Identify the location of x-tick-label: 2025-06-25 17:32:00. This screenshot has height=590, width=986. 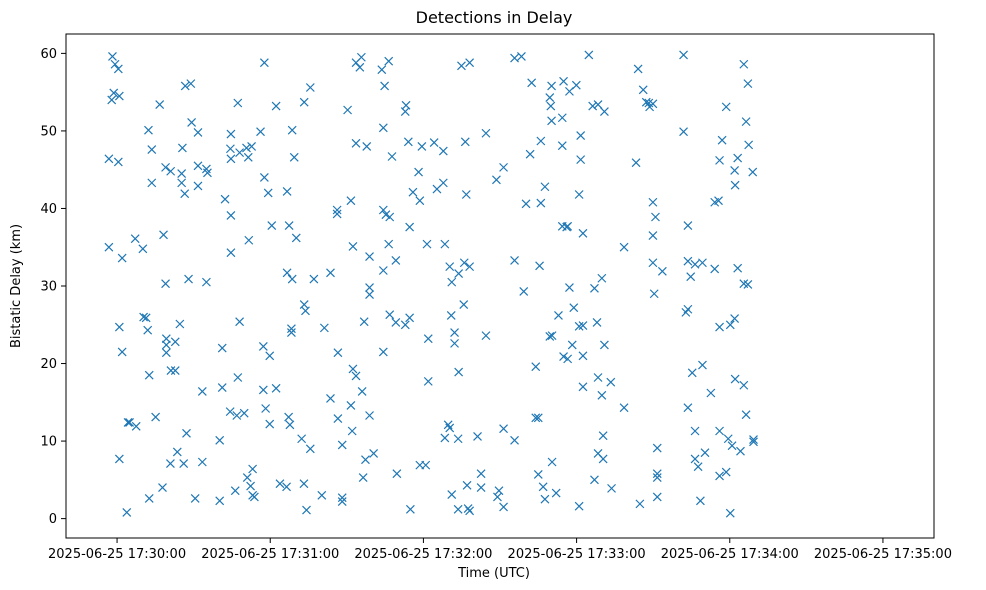
(423, 554).